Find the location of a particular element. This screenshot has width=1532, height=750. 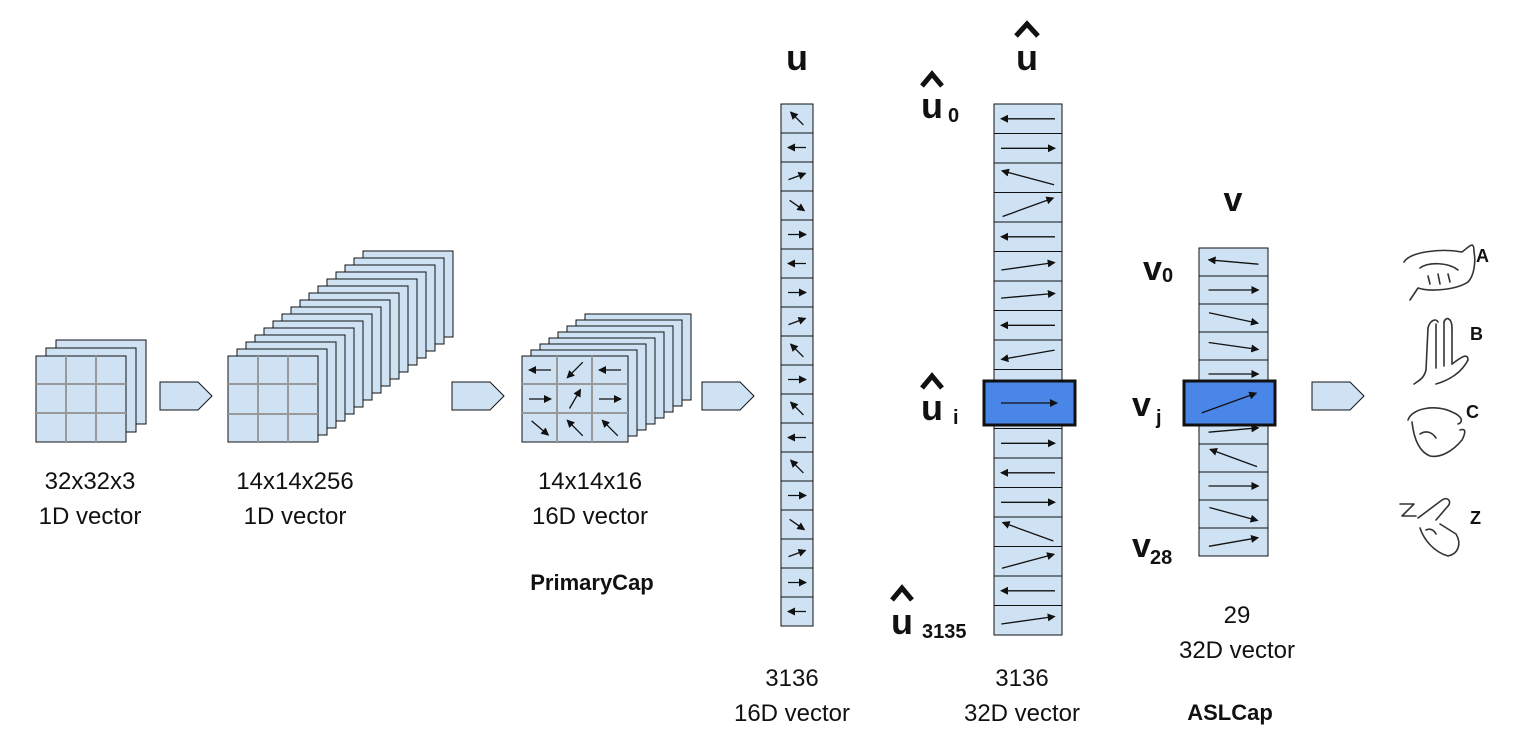

uhat-3135-label: u 3135 is located at coordinates (928, 613).